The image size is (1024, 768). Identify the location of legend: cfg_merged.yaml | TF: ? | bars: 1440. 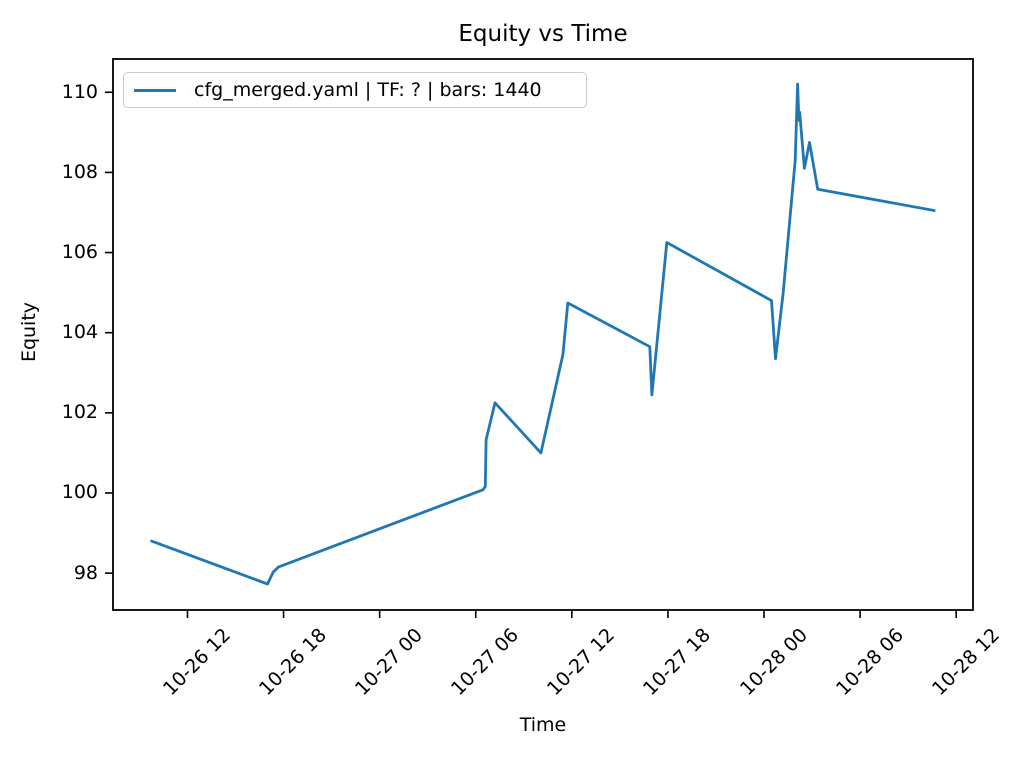
(355, 90).